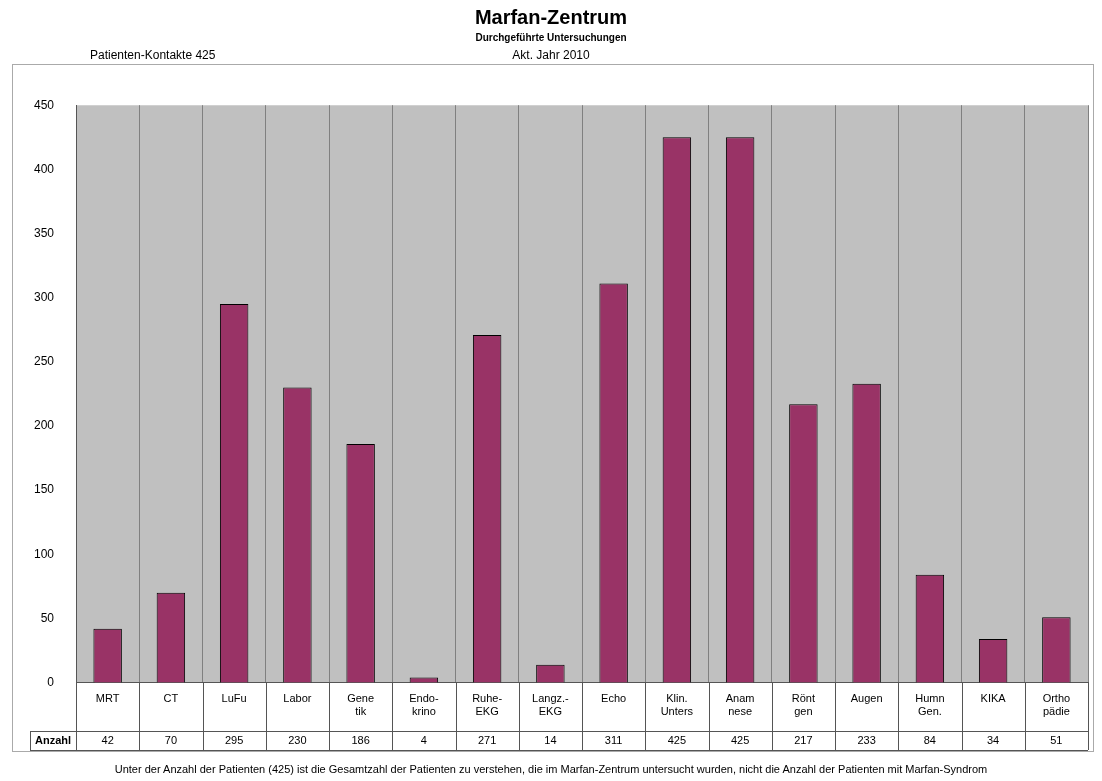 The image size is (1102, 781). I want to click on x-tick-label: Humn Gen., so click(930, 705).